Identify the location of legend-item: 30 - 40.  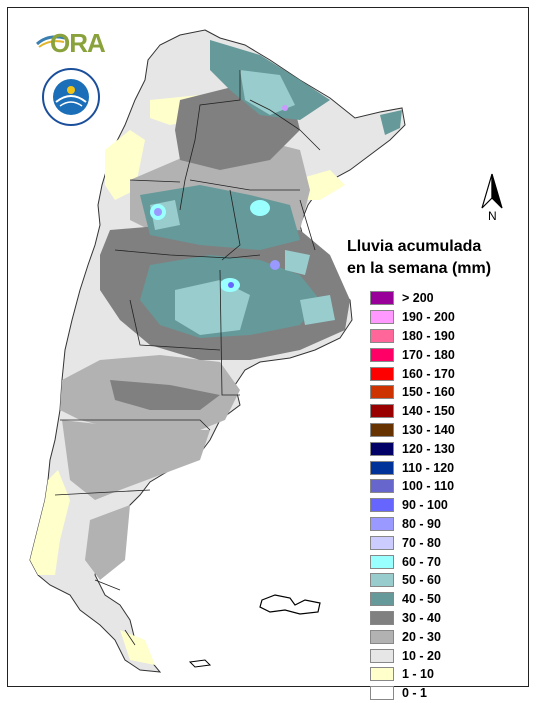
(412, 618).